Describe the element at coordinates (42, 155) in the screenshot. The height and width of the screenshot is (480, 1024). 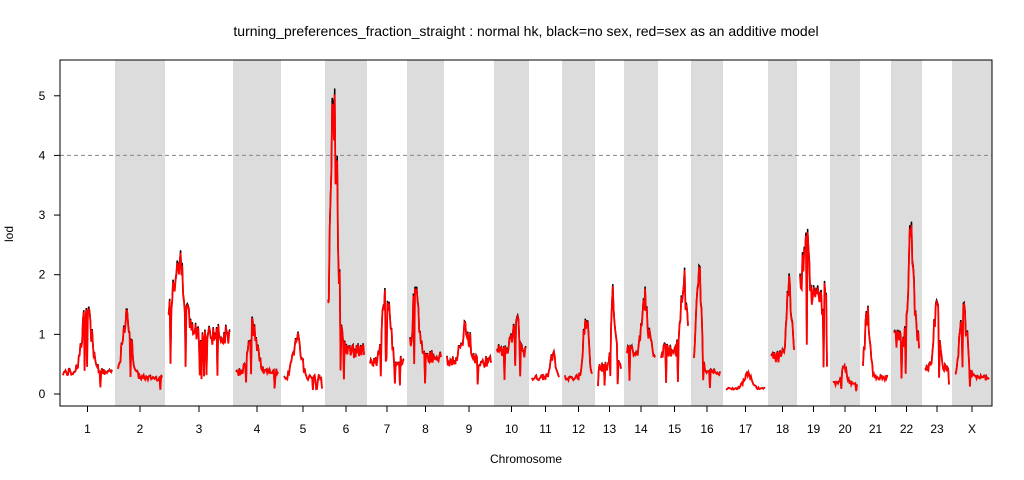
I see `y-tick-label: 4` at that location.